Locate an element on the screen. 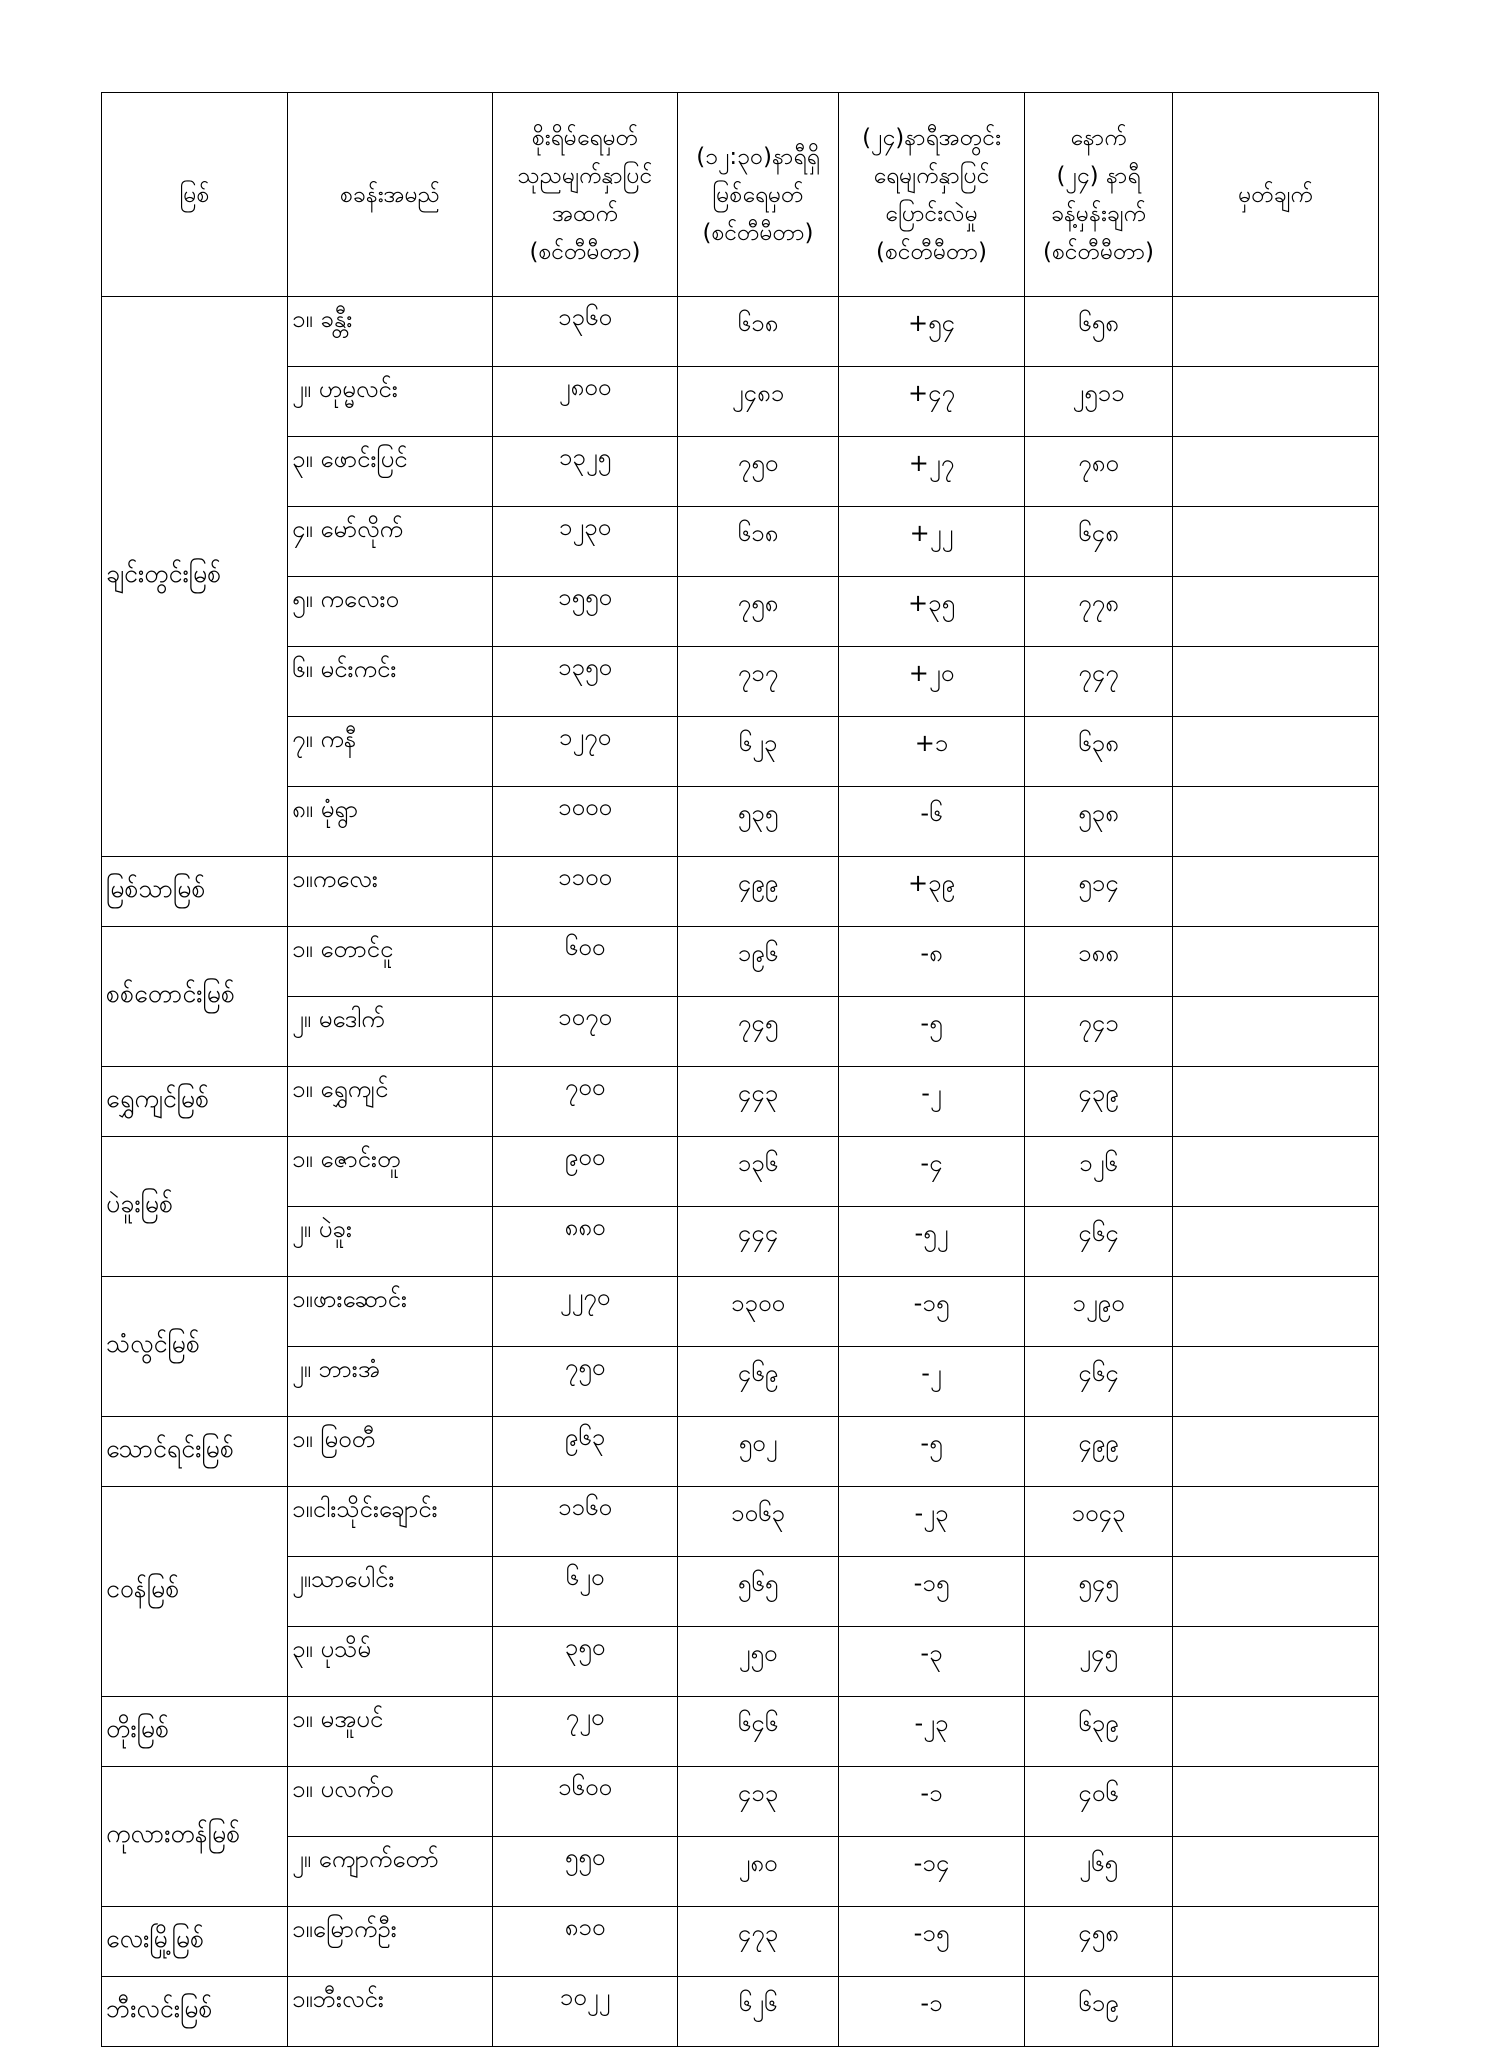 The height and width of the screenshot is (2047, 1488). forecast-level: ၇၄၁ is located at coordinates (1098, 1031).